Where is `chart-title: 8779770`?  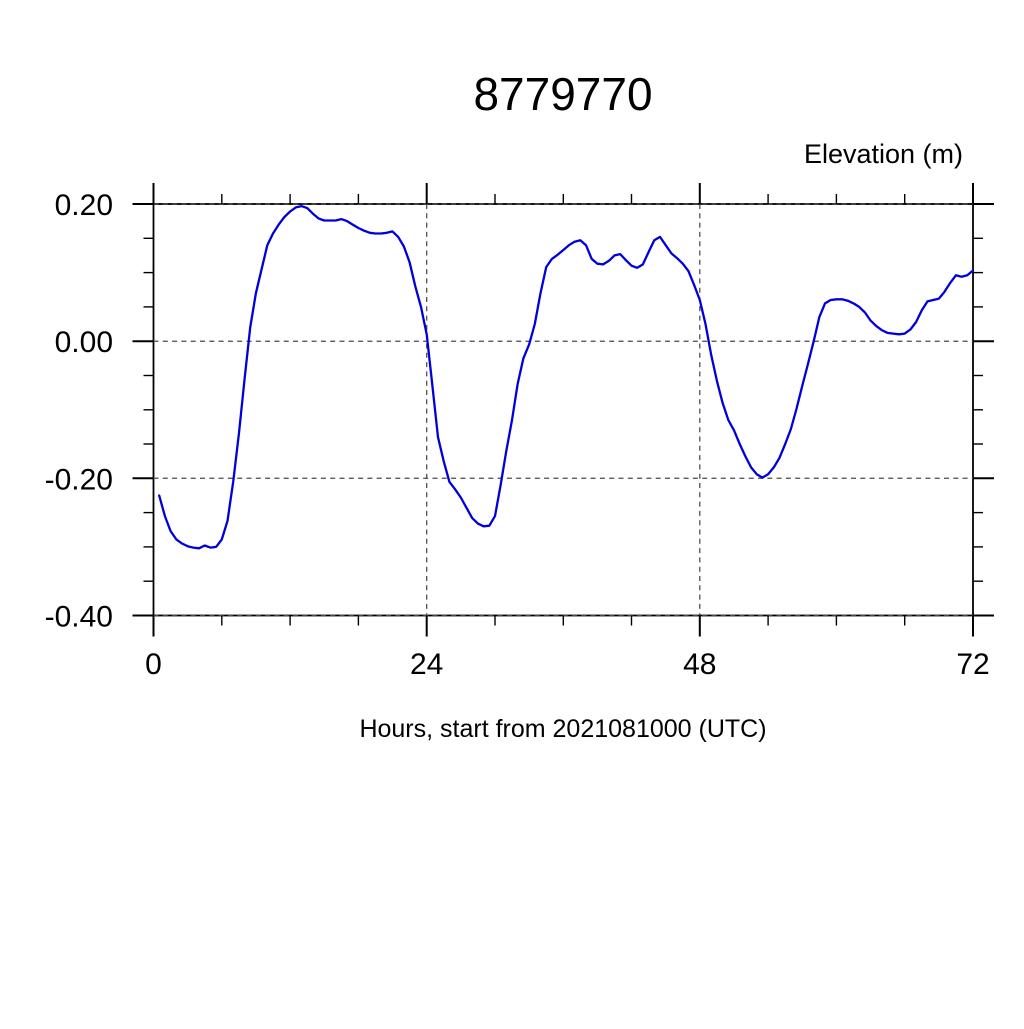 chart-title: 8779770 is located at coordinates (562, 94).